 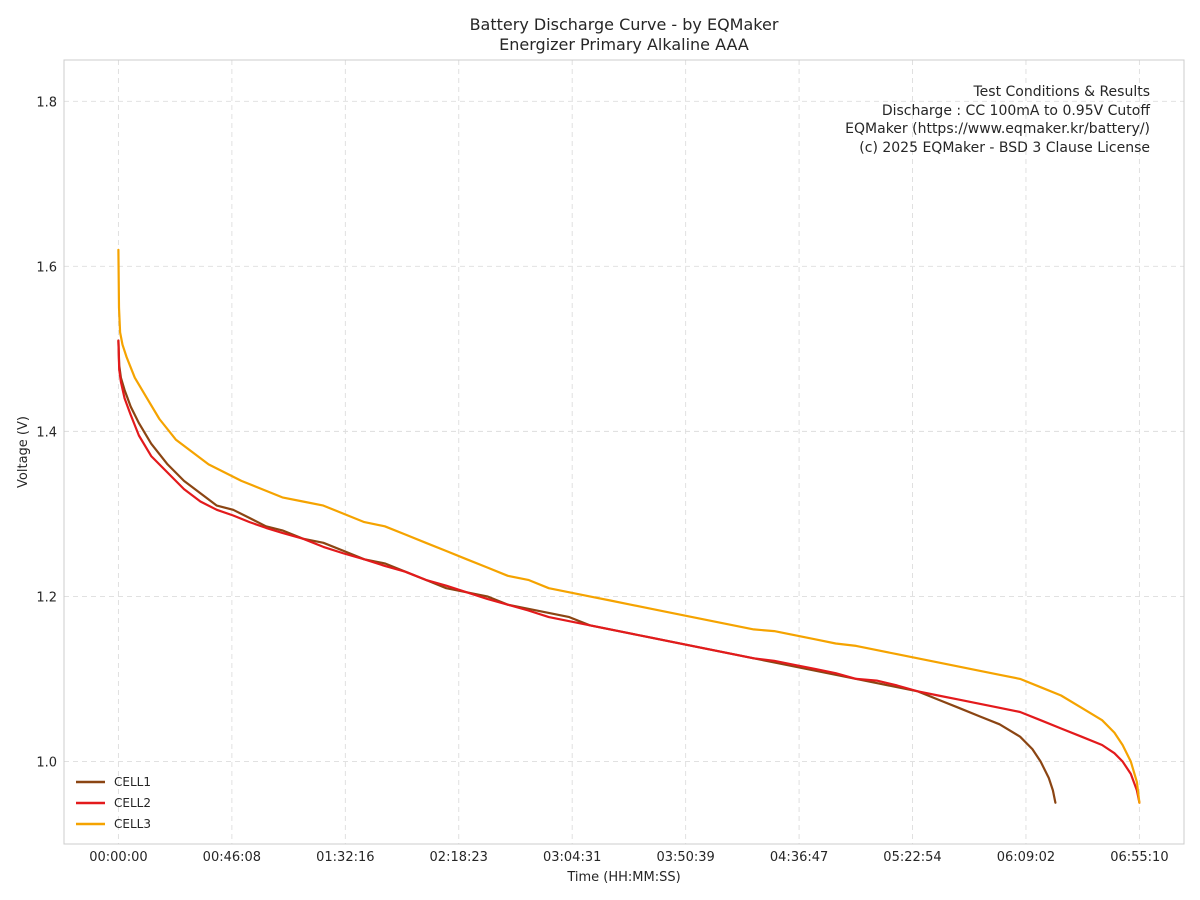 I want to click on y-tick-label: 1.0, so click(x=46, y=762).